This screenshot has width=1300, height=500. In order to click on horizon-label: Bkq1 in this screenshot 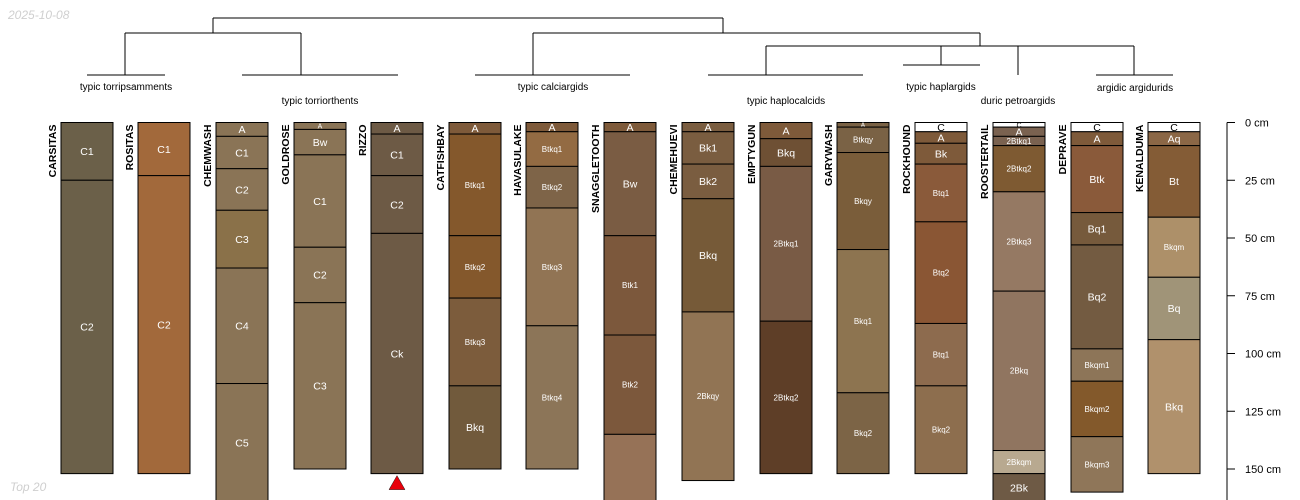, I will do `click(863, 321)`.